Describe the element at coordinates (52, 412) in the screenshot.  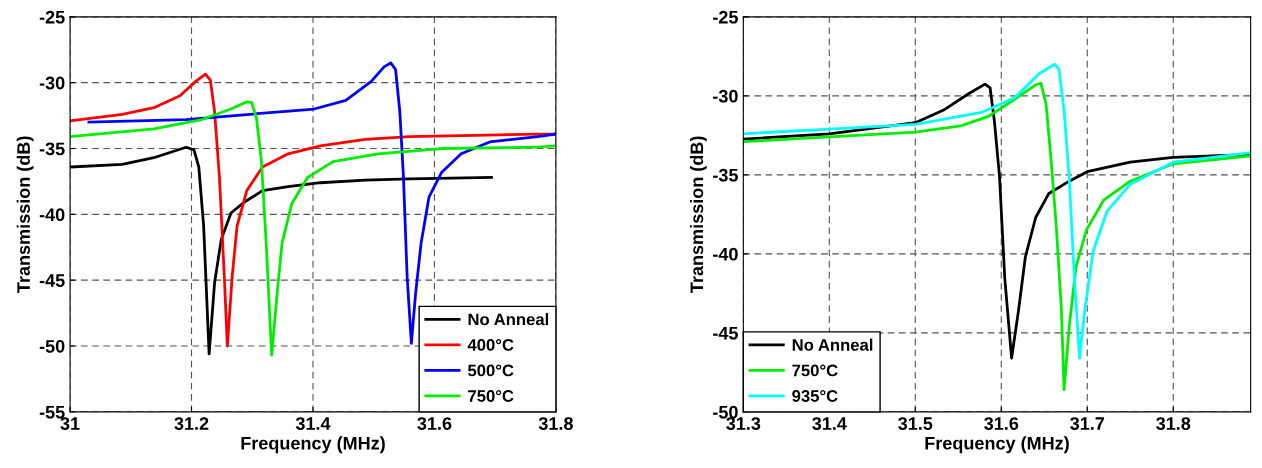
I see `y-tick-label: -55` at that location.